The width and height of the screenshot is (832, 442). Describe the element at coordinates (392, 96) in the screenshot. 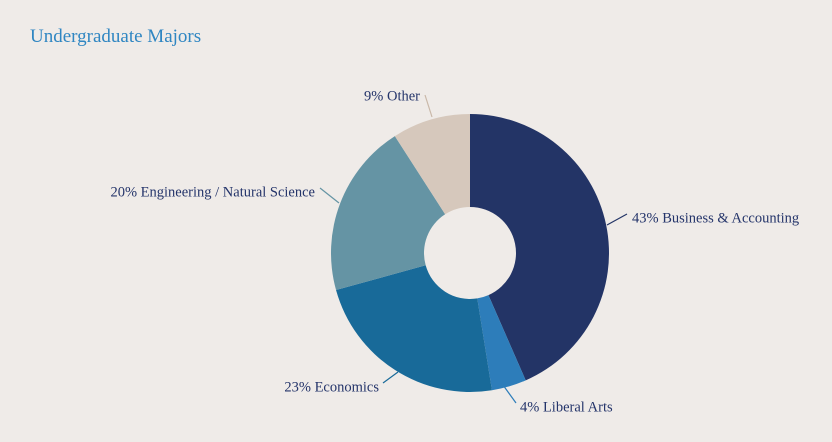

I see `slice-label: 9% Other` at that location.